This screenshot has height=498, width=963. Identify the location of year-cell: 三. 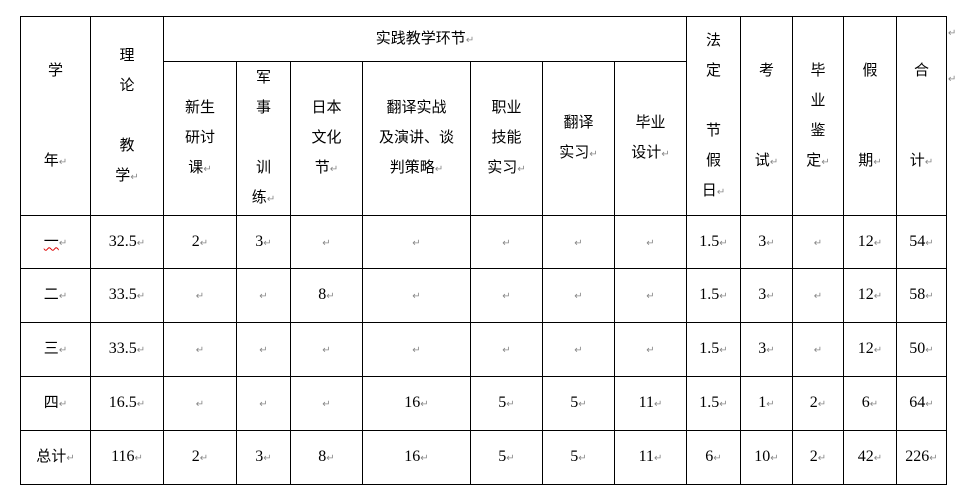
(55, 349).